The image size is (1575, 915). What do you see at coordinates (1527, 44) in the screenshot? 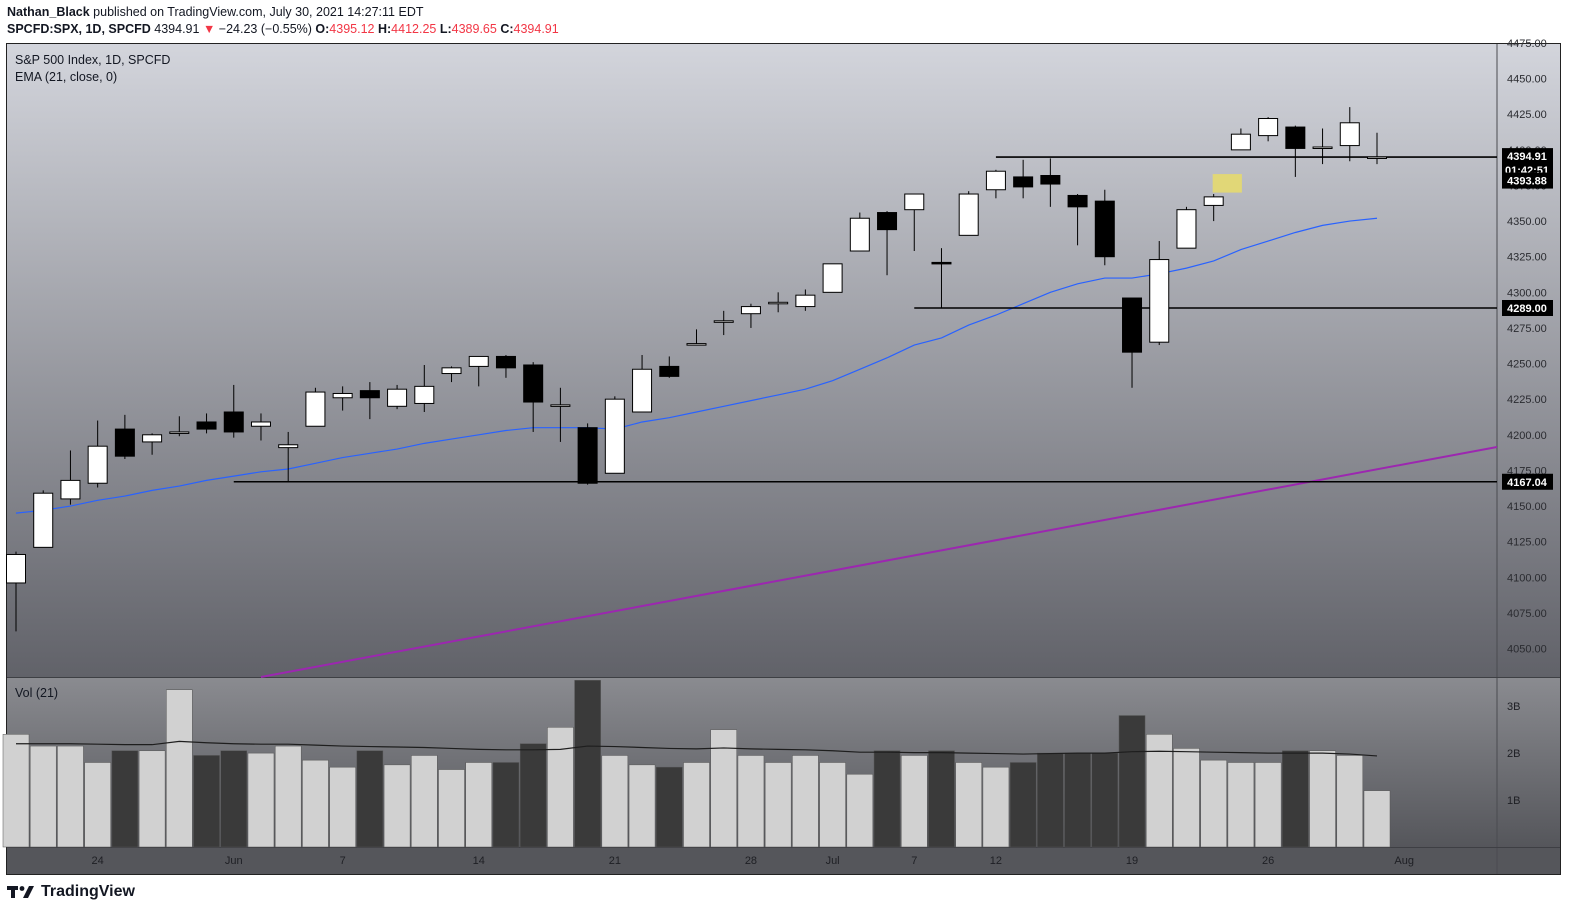
I see `price-tick-label: 4475.00` at bounding box center [1527, 44].